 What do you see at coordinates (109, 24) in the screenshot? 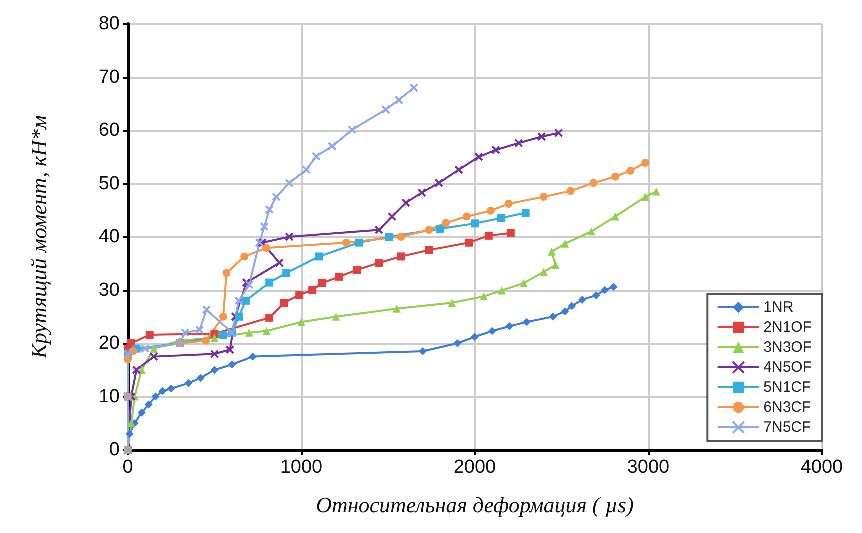
I see `y-tick-label: 80` at bounding box center [109, 24].